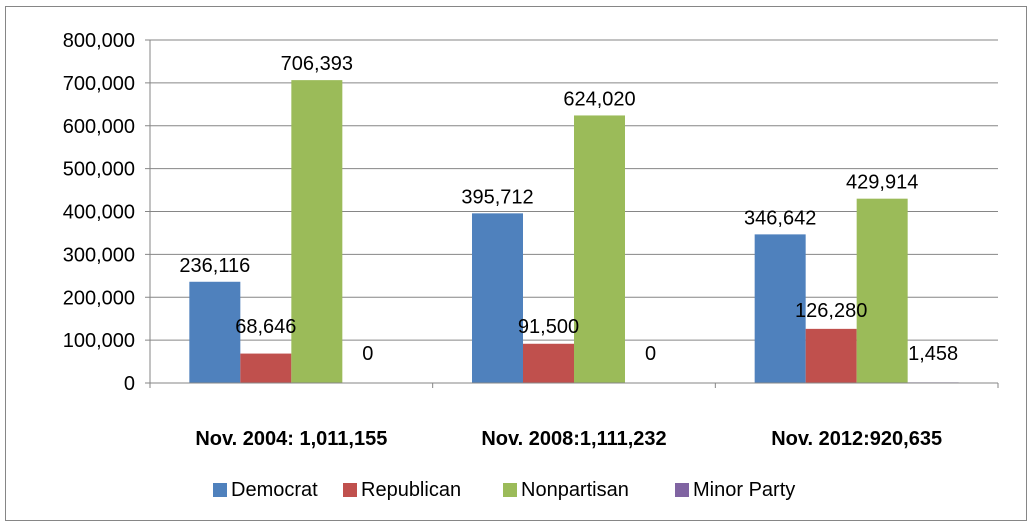 The image size is (1034, 529). What do you see at coordinates (99, 255) in the screenshot?
I see `y-tick-label: 300,000` at bounding box center [99, 255].